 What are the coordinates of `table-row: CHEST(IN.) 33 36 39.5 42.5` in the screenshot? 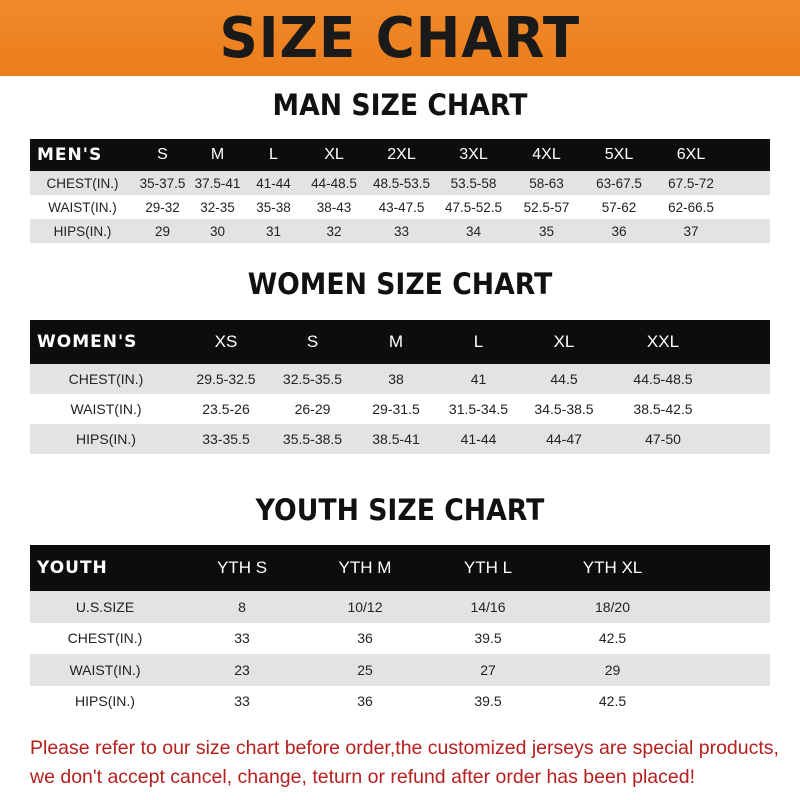 It's located at (400, 639).